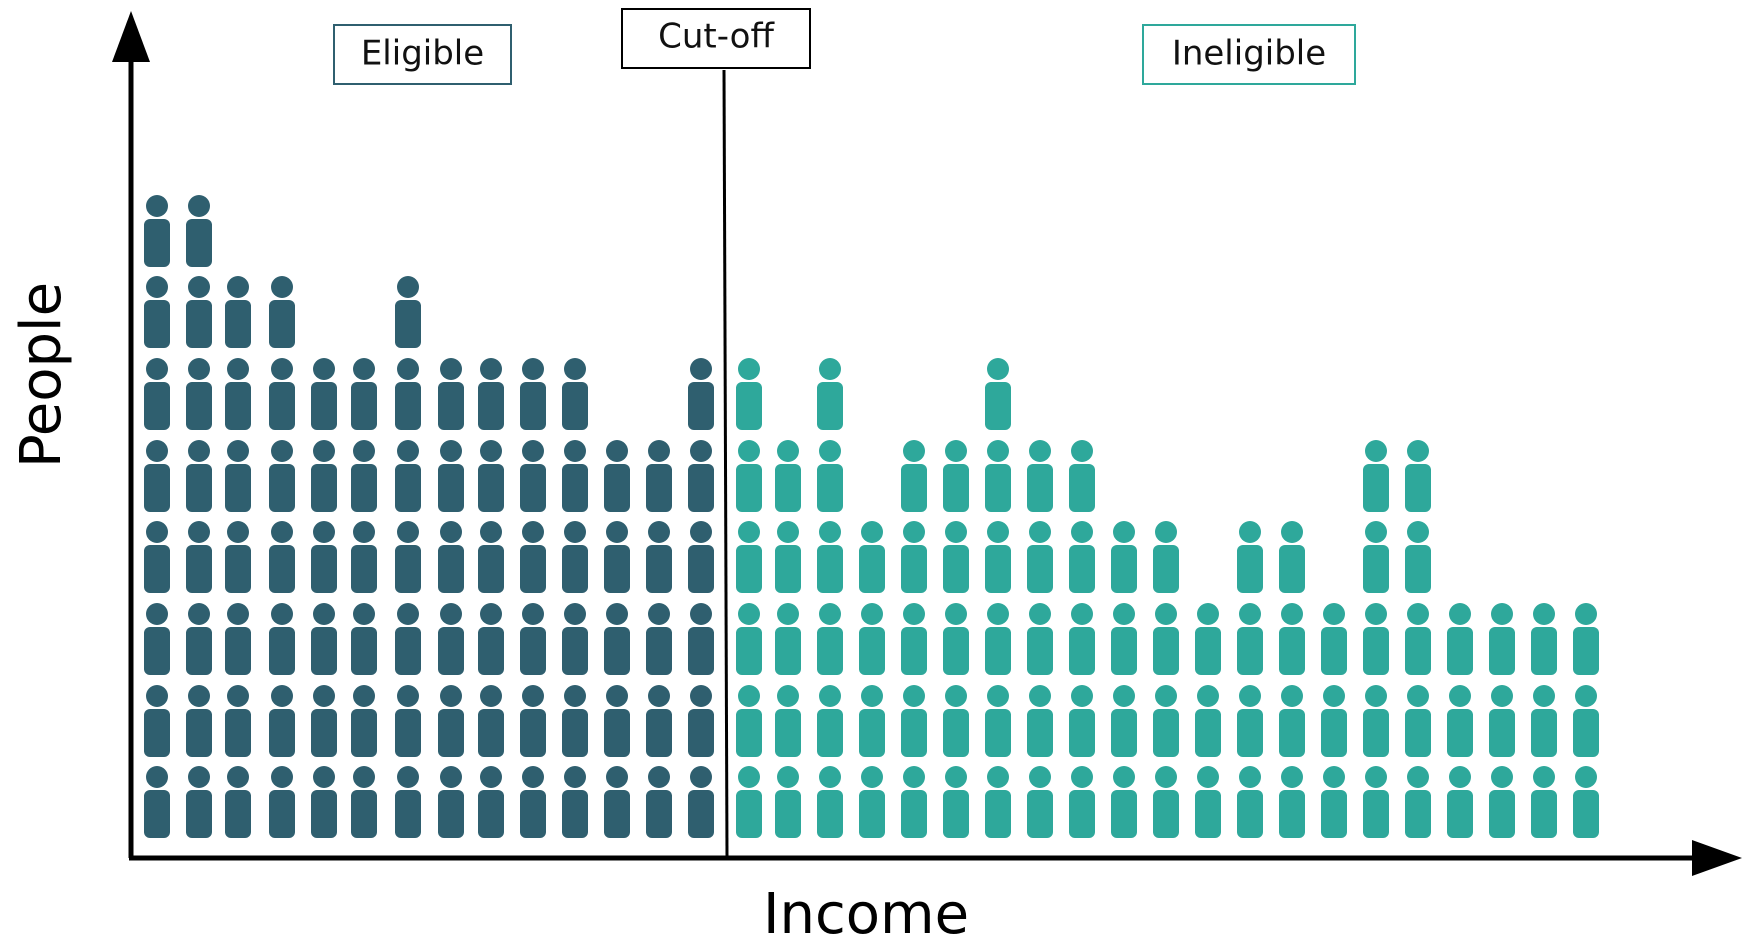 The width and height of the screenshot is (1742, 944). I want to click on ineligible-label-box, so click(1249, 54).